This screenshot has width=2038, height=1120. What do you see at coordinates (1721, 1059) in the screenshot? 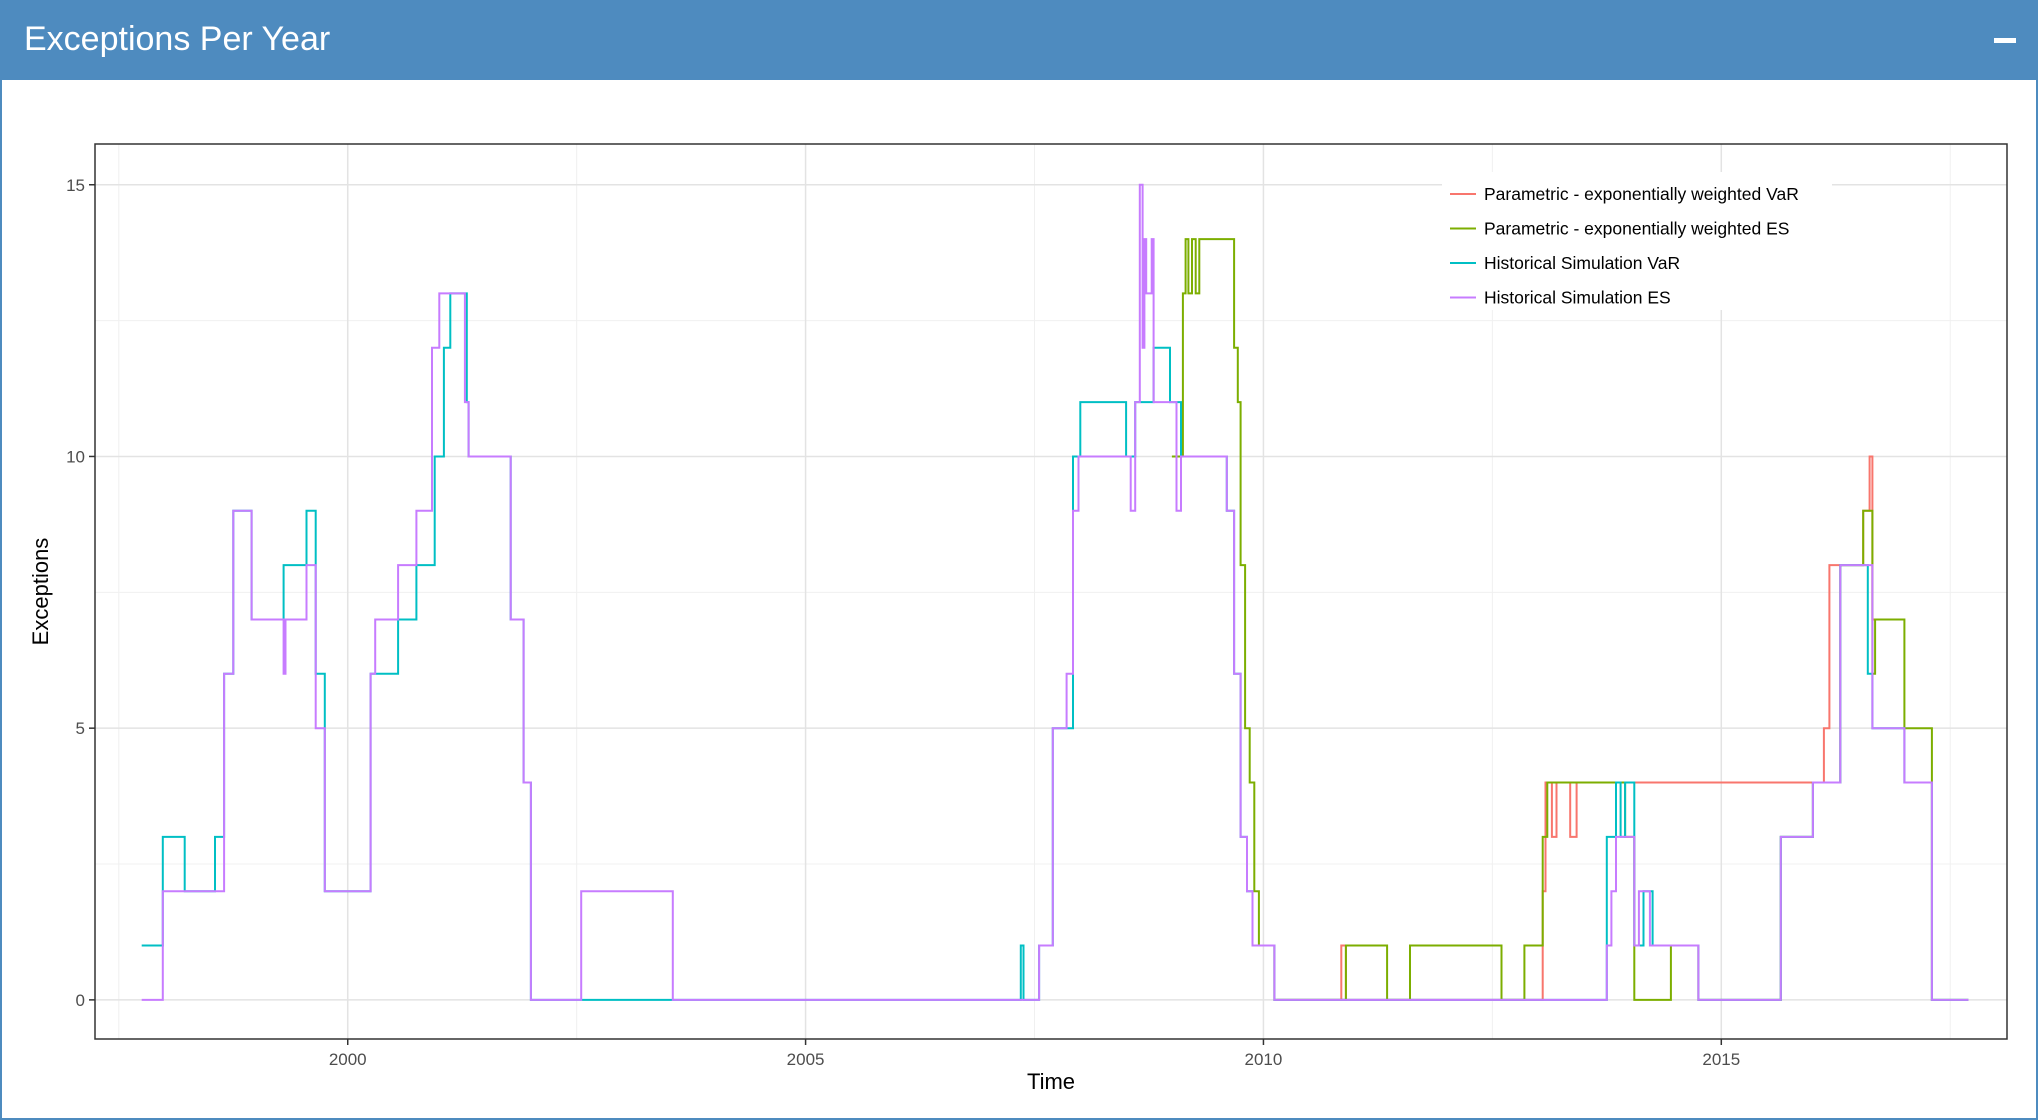
I see `x-tick-label: 2015` at bounding box center [1721, 1059].